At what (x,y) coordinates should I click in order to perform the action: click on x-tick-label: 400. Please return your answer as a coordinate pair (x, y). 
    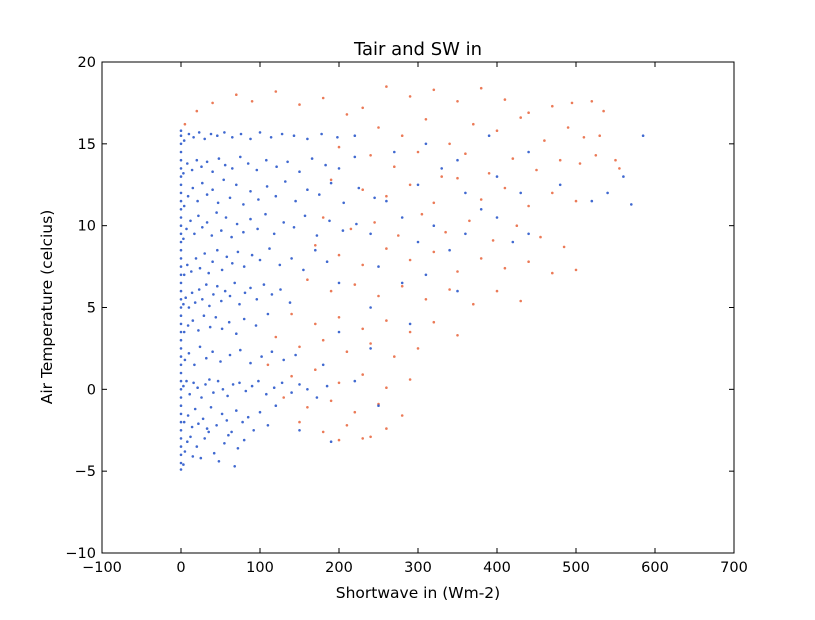
    Looking at the image, I should click on (497, 568).